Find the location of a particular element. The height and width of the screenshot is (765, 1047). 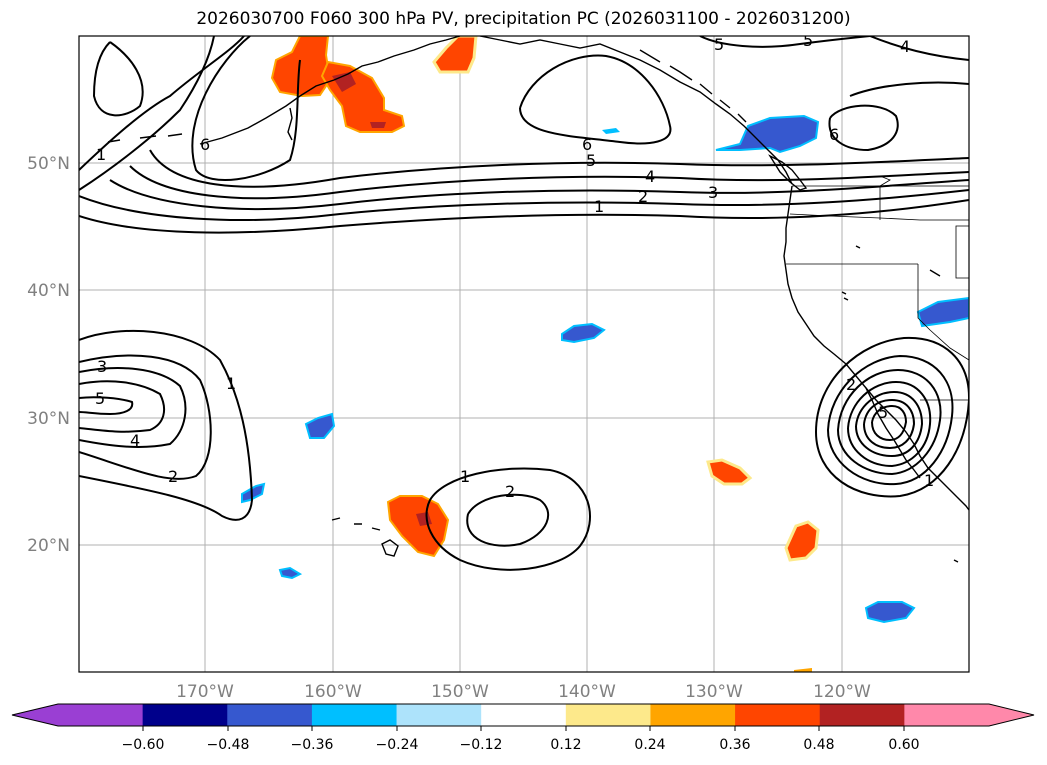

colorbar-tick-label: 0.24 is located at coordinates (649, 745).